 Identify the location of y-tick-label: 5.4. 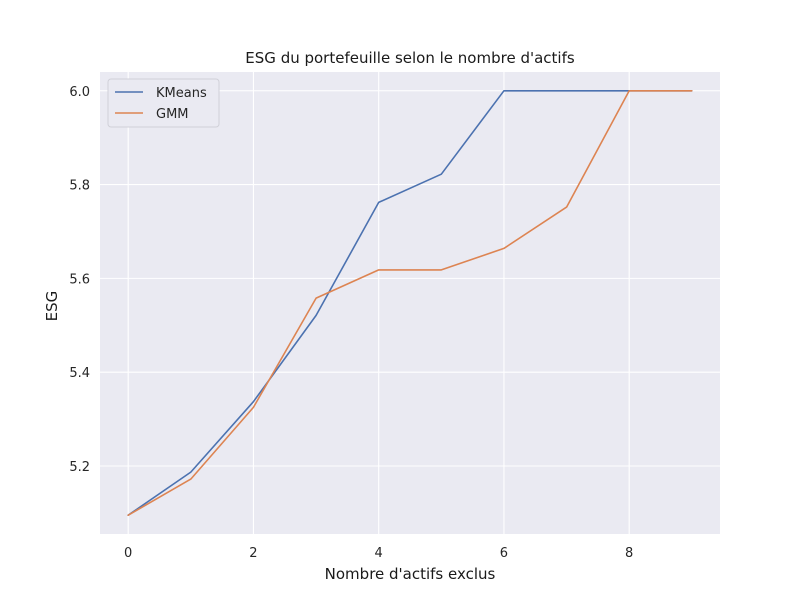
(79, 373).